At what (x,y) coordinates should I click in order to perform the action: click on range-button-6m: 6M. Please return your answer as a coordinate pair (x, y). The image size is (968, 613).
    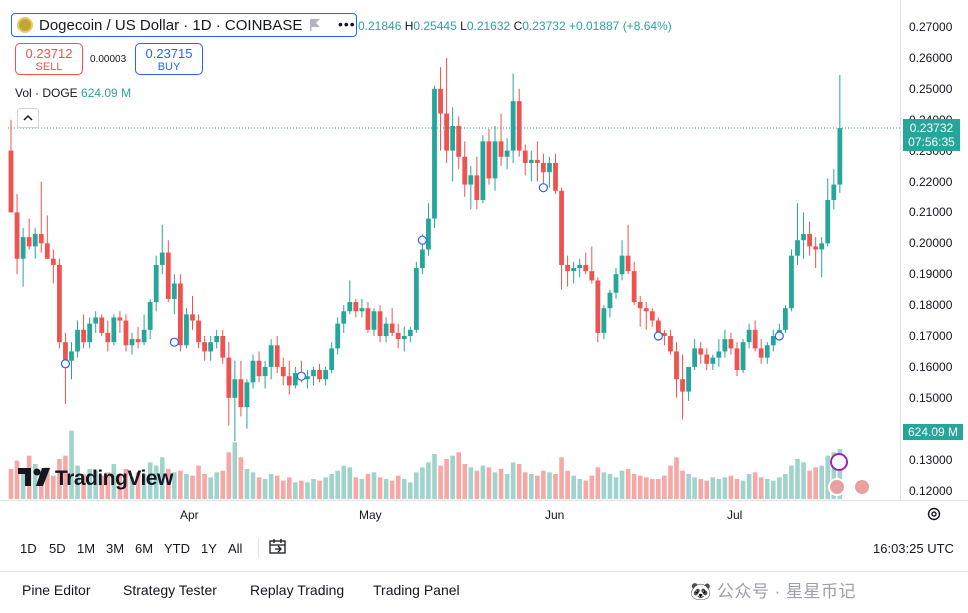
    Looking at the image, I should click on (144, 548).